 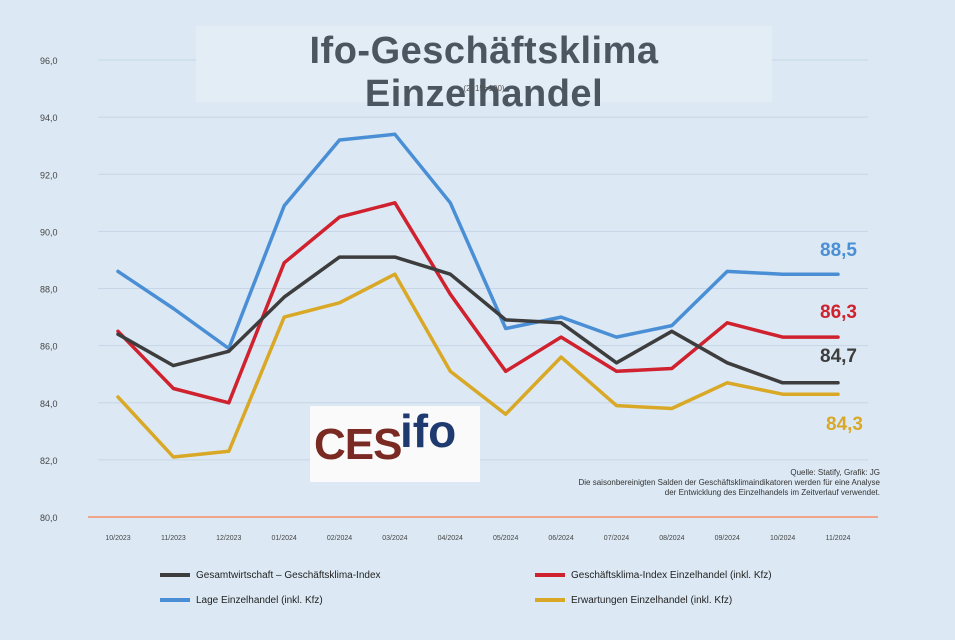 I want to click on x-tick-label: 10/2023, so click(x=117, y=538).